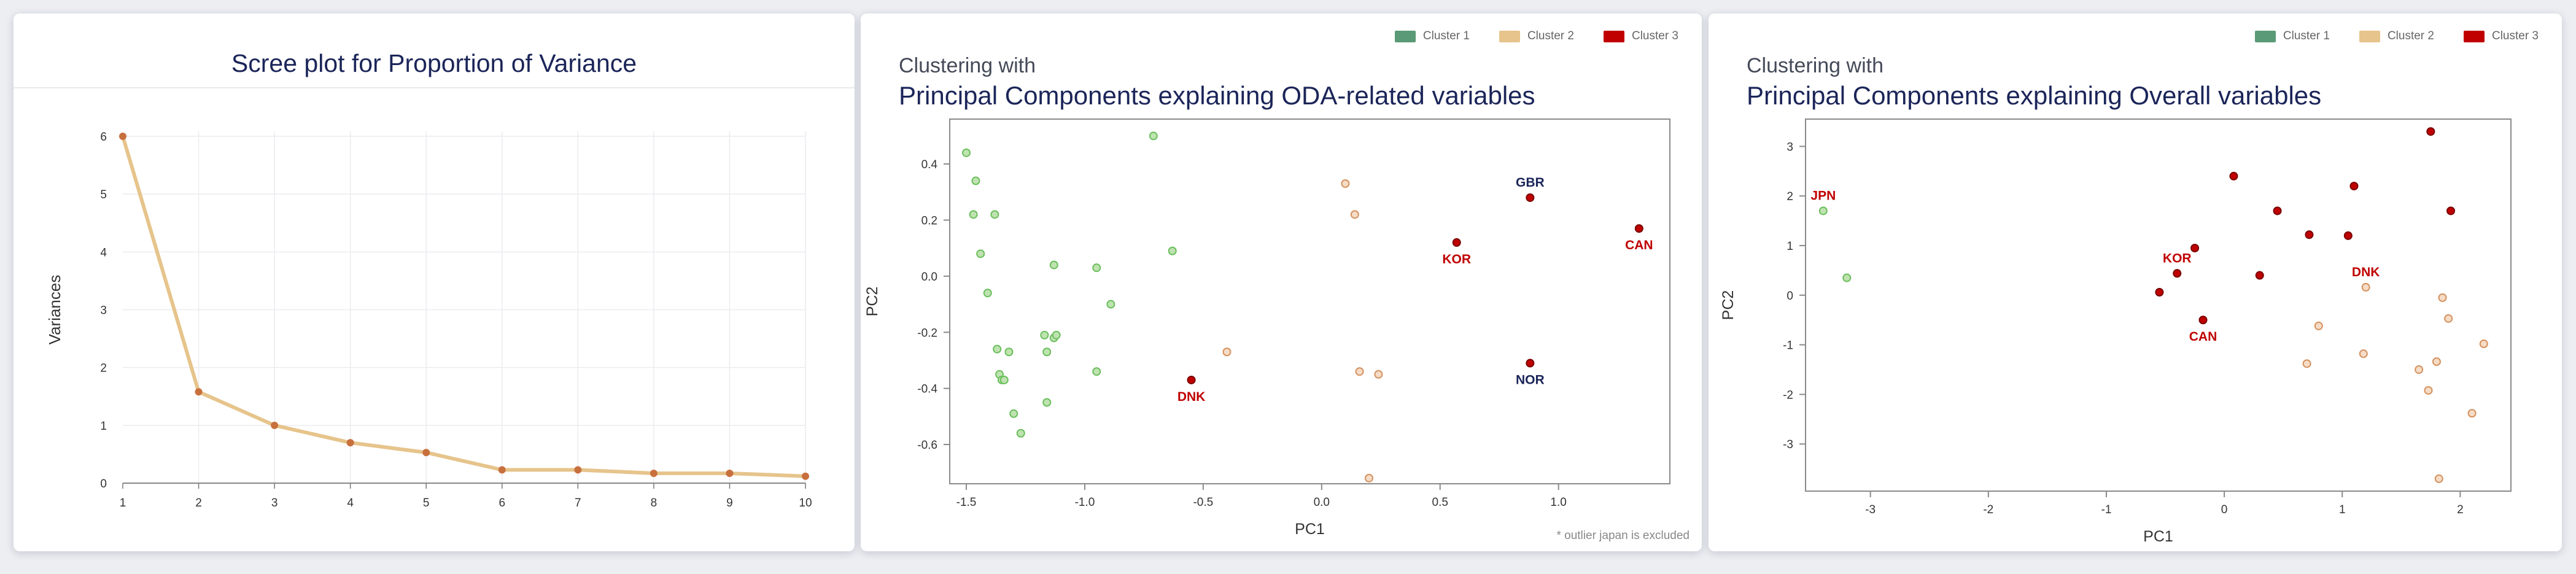  I want to click on legend-item-cluster-2: Cluster 2, so click(1536, 36).